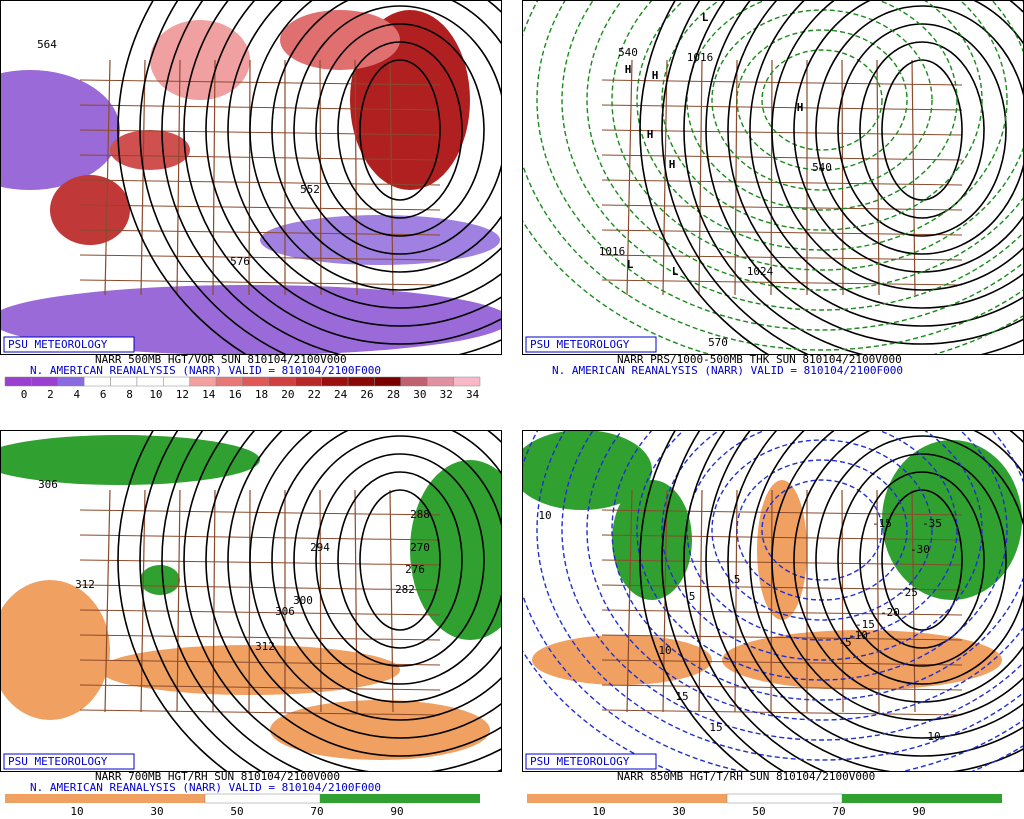 This screenshot has height=819, width=1024. What do you see at coordinates (746, 776) in the screenshot?
I see `panel-title: NARR 850MB HGT/T/RH SUN 810104/2100V000` at bounding box center [746, 776].